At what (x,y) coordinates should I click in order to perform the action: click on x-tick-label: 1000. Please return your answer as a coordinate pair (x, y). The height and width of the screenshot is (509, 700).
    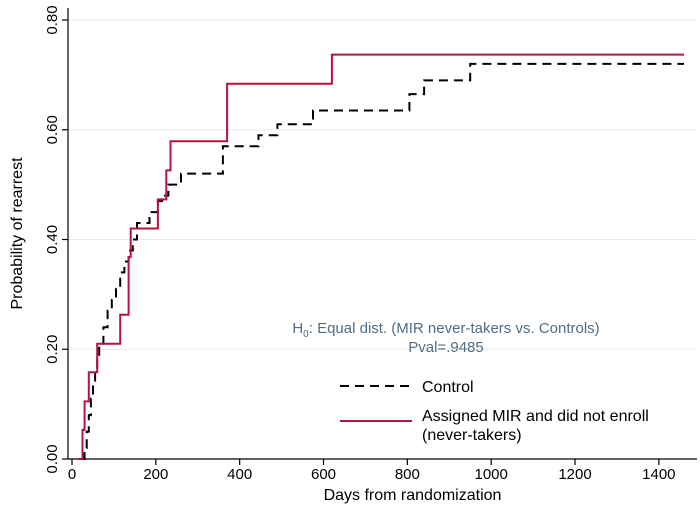
    Looking at the image, I should click on (490, 474).